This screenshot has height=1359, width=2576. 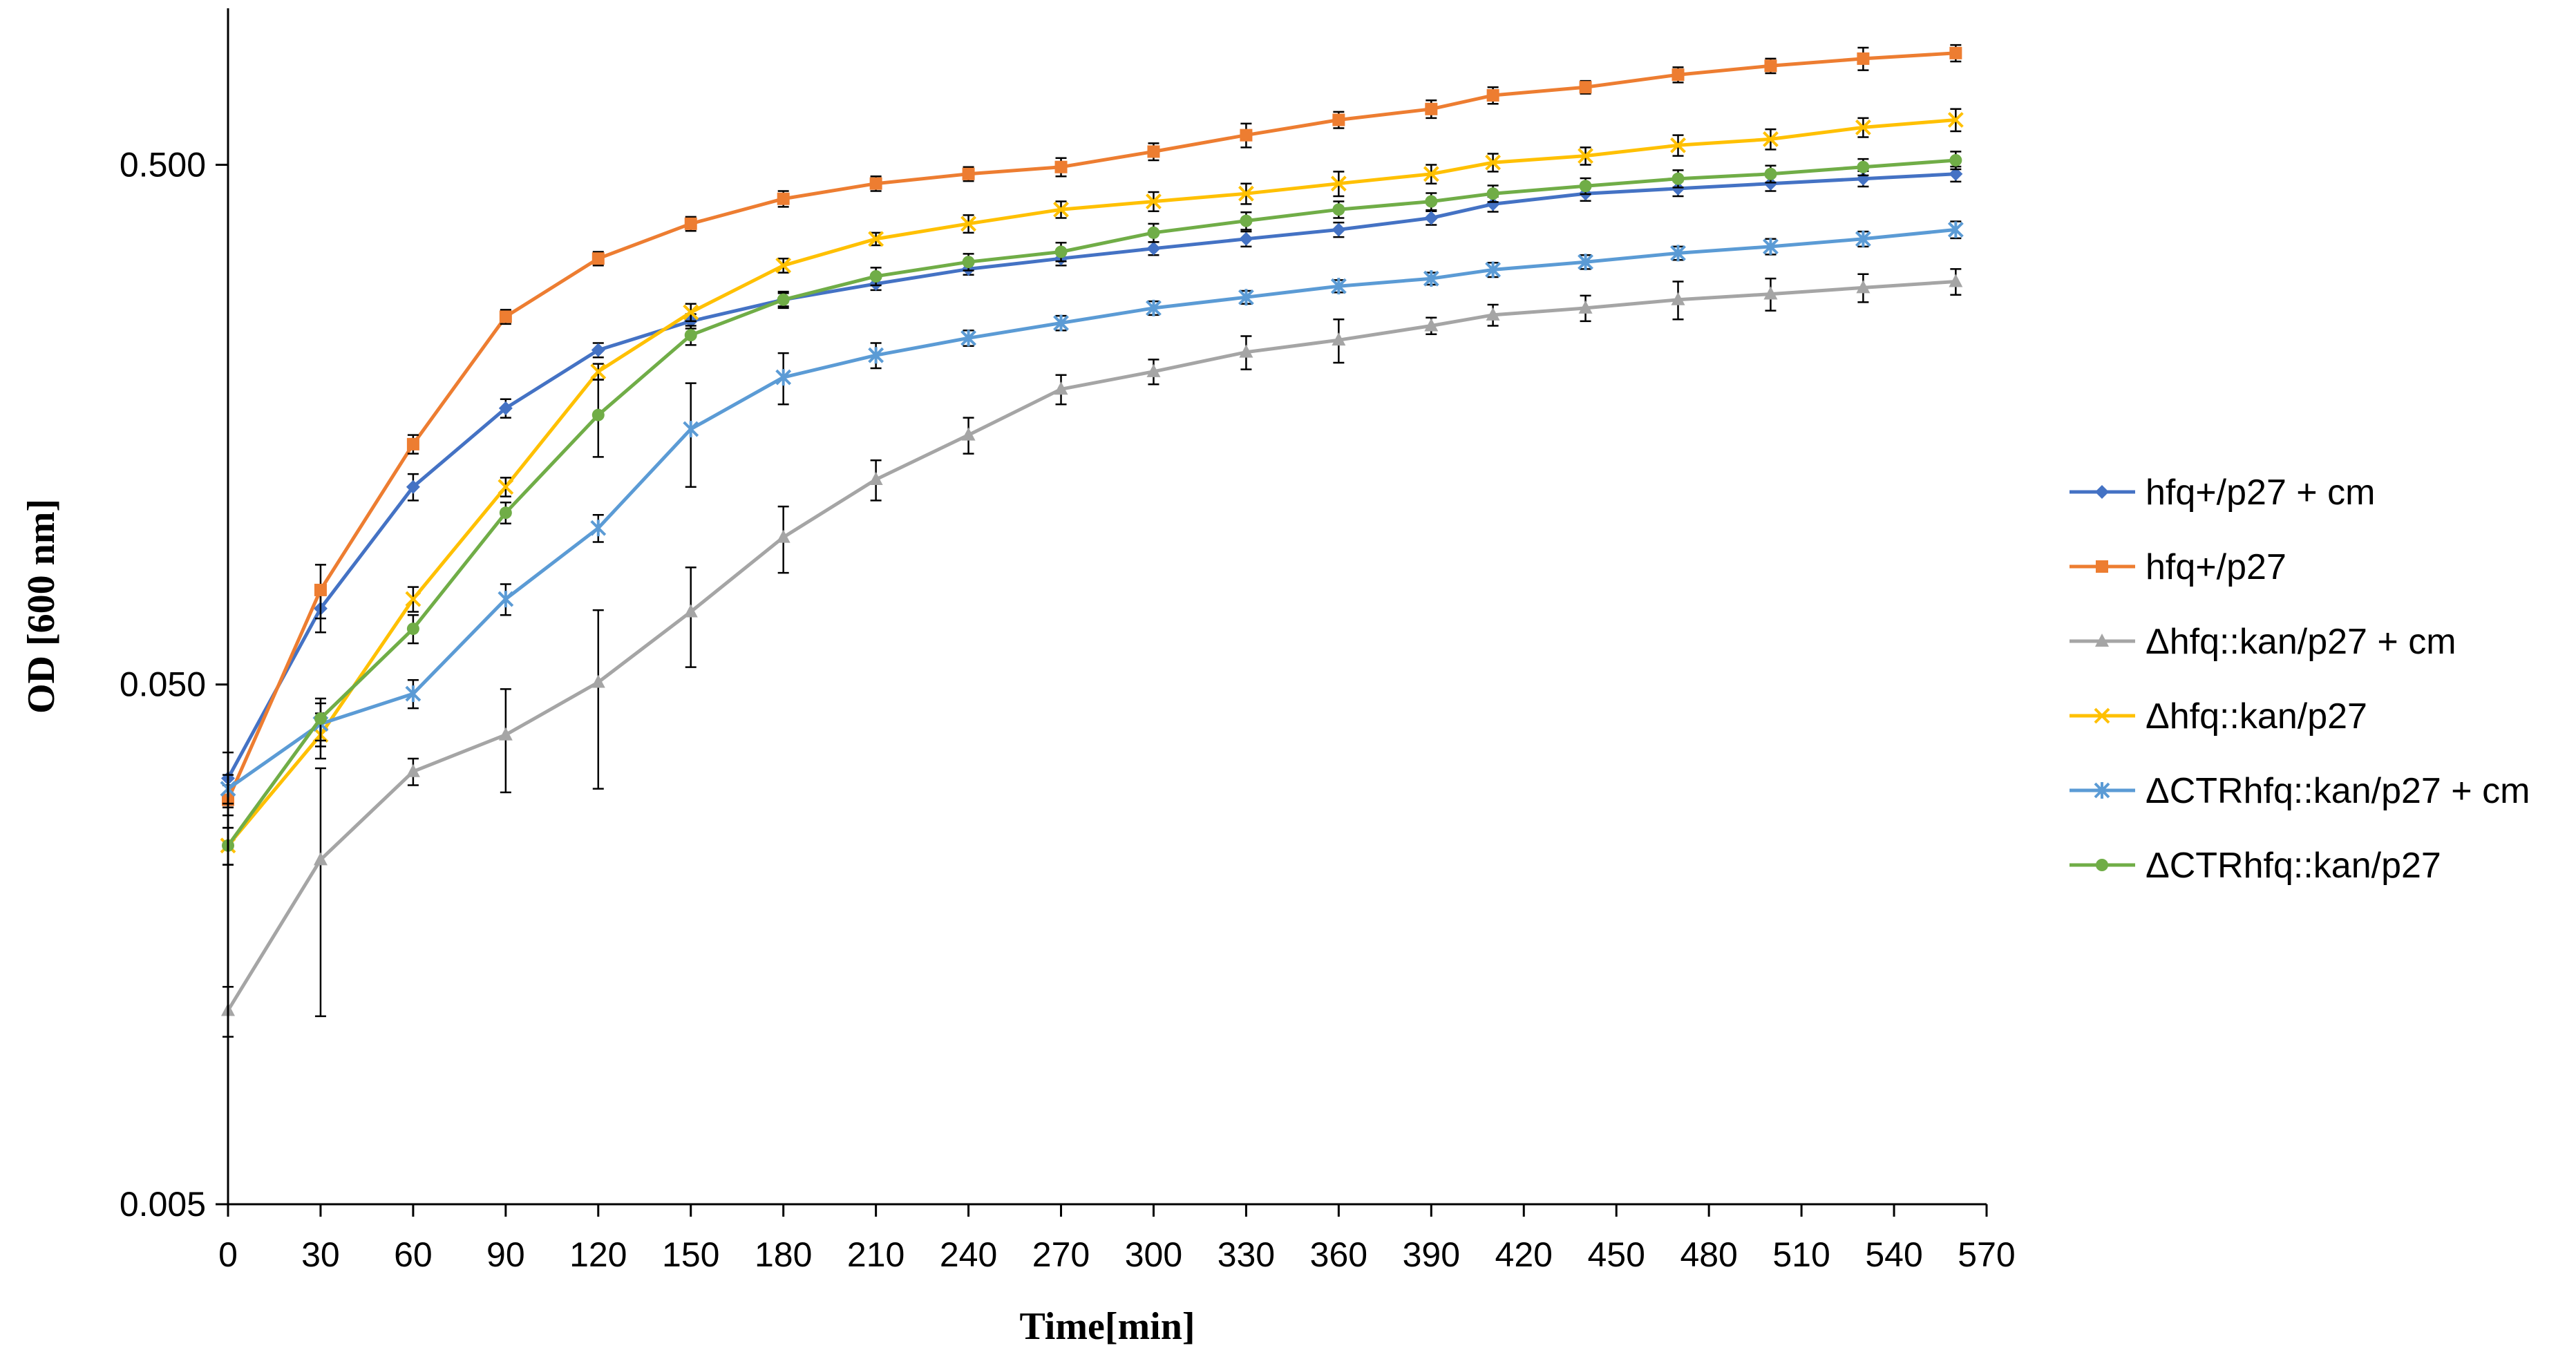 What do you see at coordinates (1616, 1254) in the screenshot?
I see `x-tick-label: 450` at bounding box center [1616, 1254].